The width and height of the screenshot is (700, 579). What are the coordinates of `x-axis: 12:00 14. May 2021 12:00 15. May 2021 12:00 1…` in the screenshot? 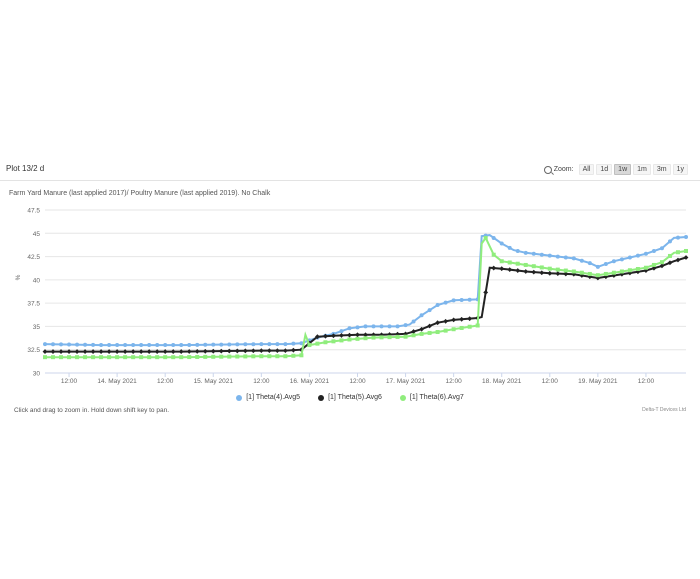 It's located at (365, 378).